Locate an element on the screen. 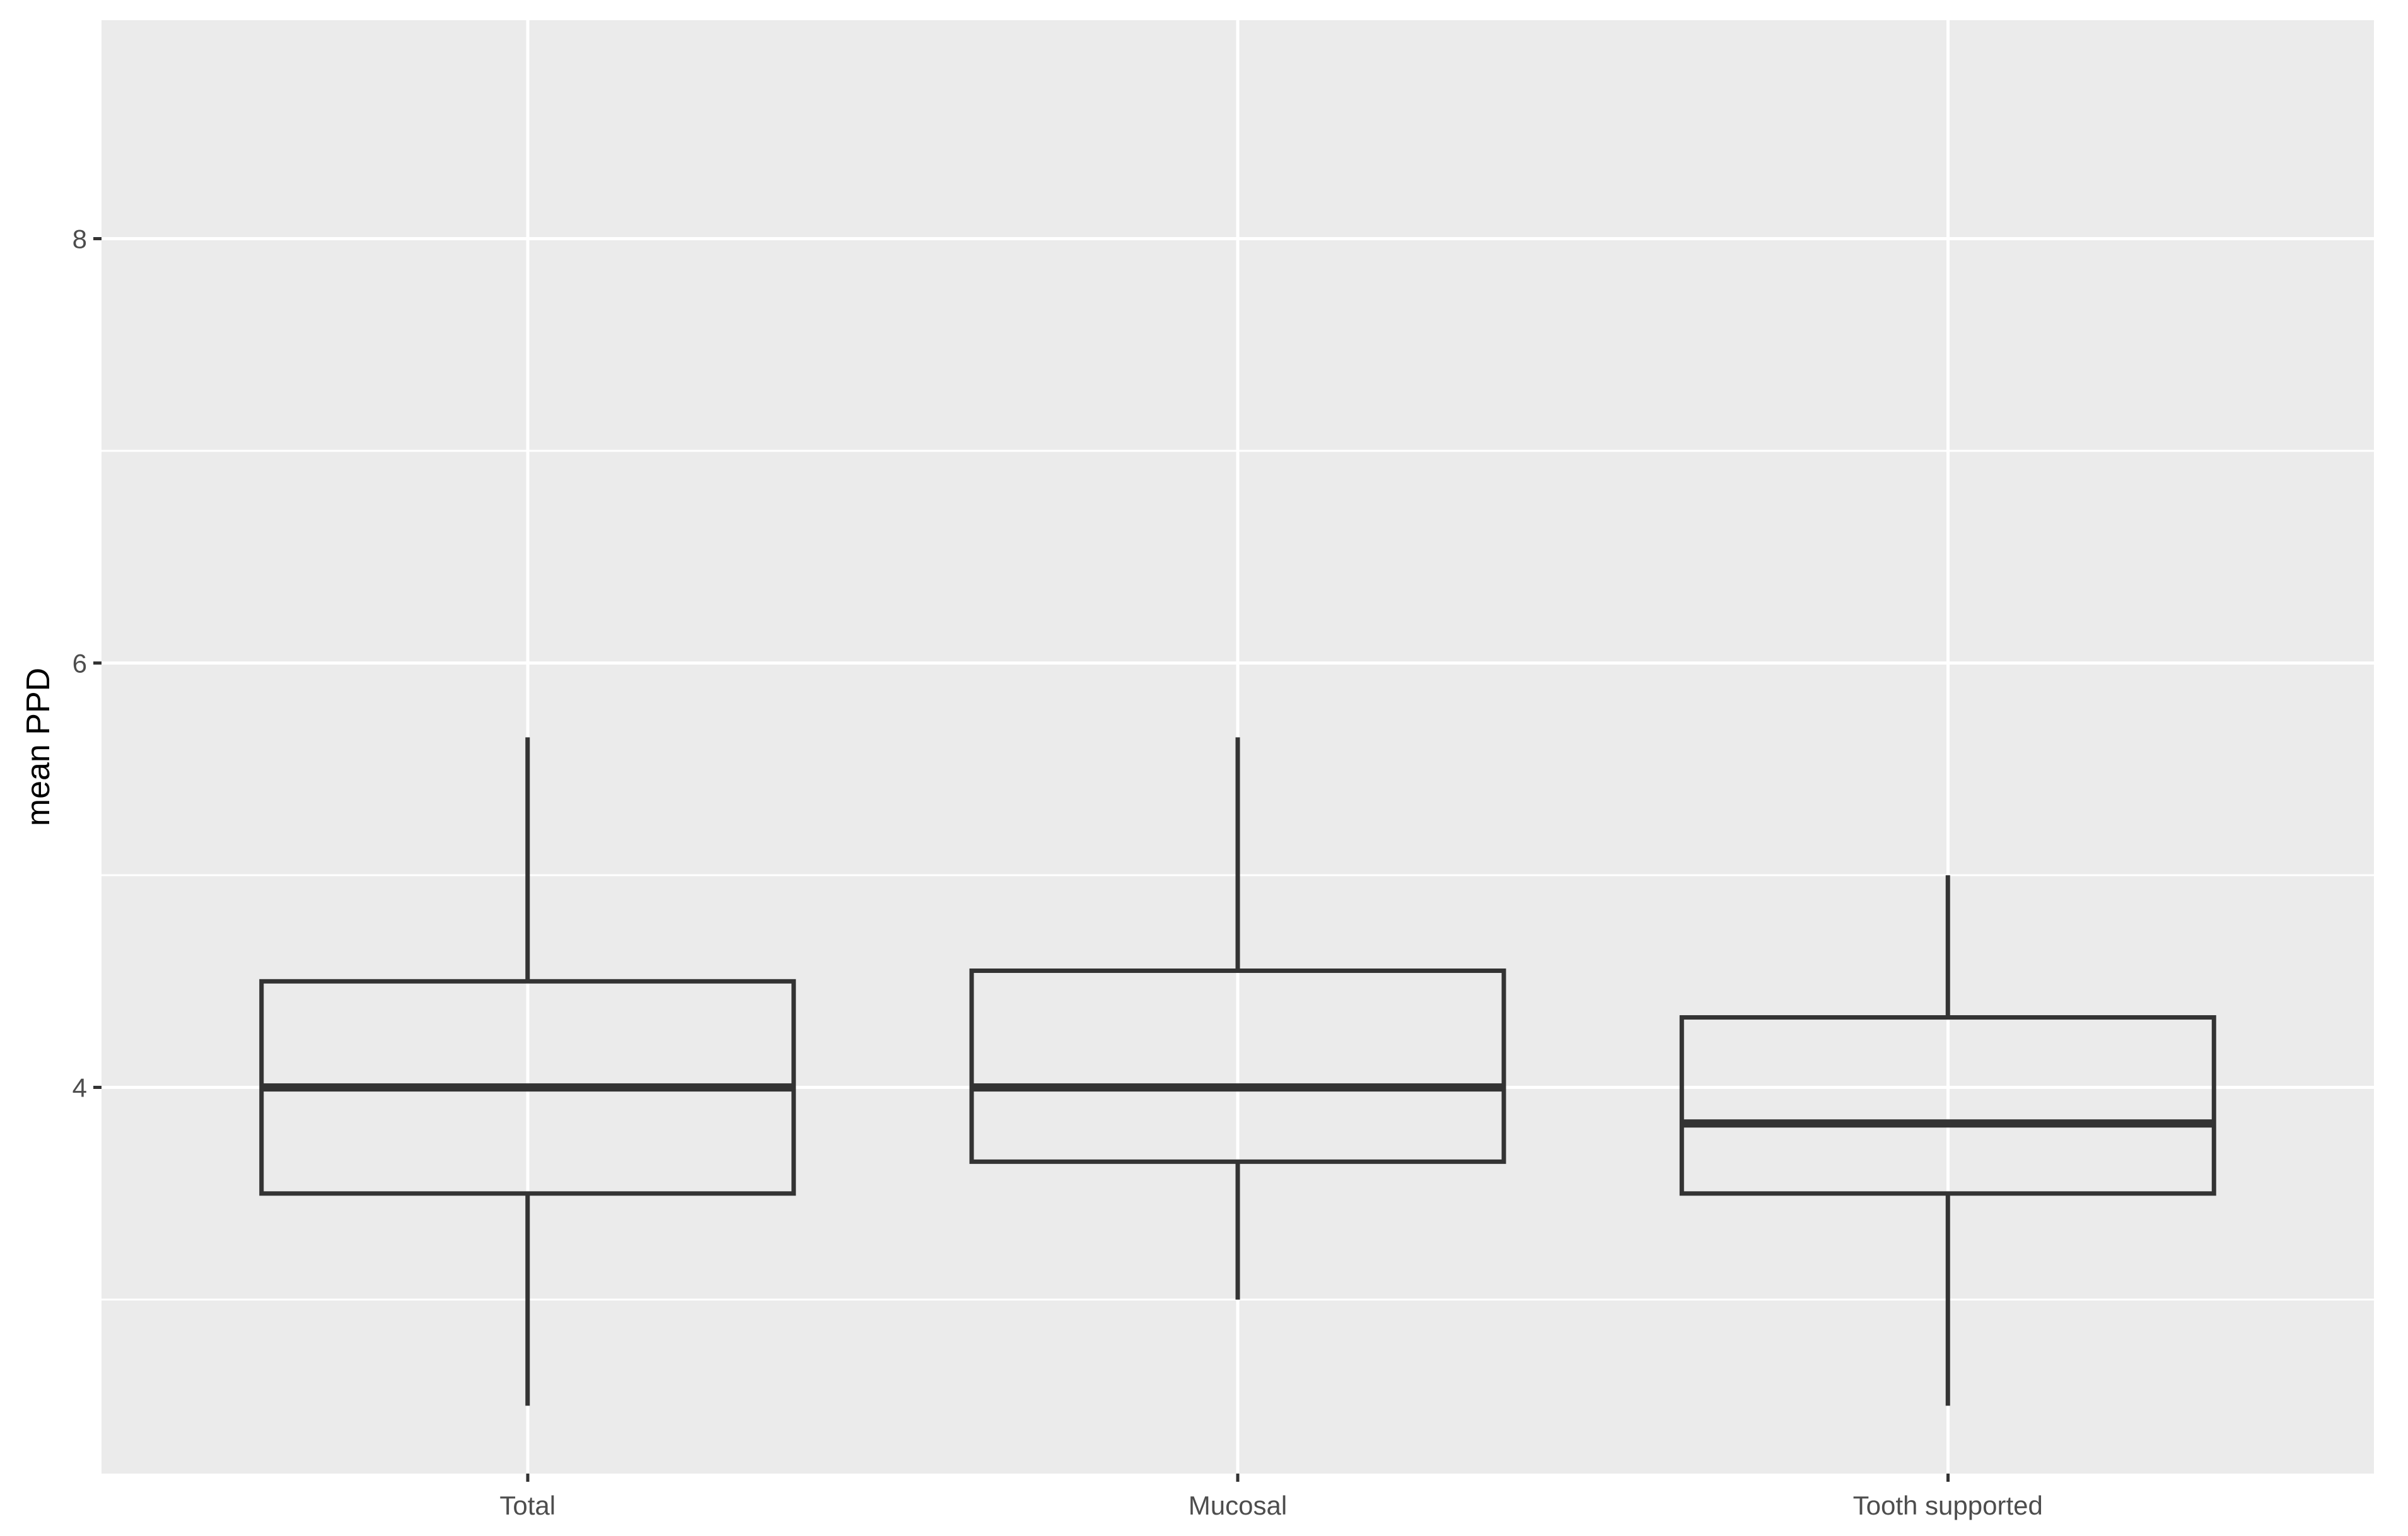 The height and width of the screenshot is (1536, 2408). y-tick-label-4: 4 is located at coordinates (80, 1088).